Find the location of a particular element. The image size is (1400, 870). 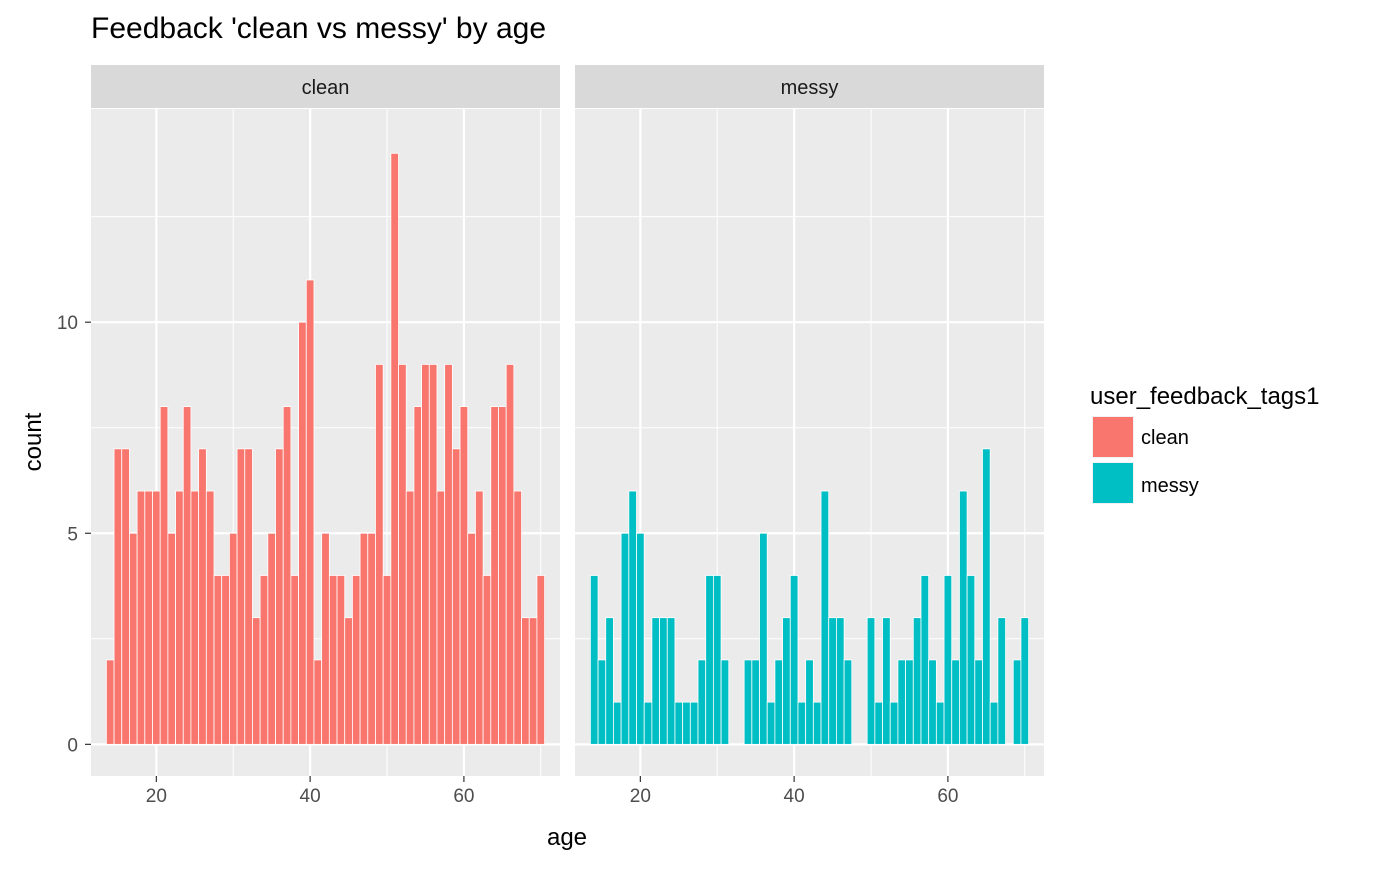

legend-label-clean: clean is located at coordinates (1165, 438).